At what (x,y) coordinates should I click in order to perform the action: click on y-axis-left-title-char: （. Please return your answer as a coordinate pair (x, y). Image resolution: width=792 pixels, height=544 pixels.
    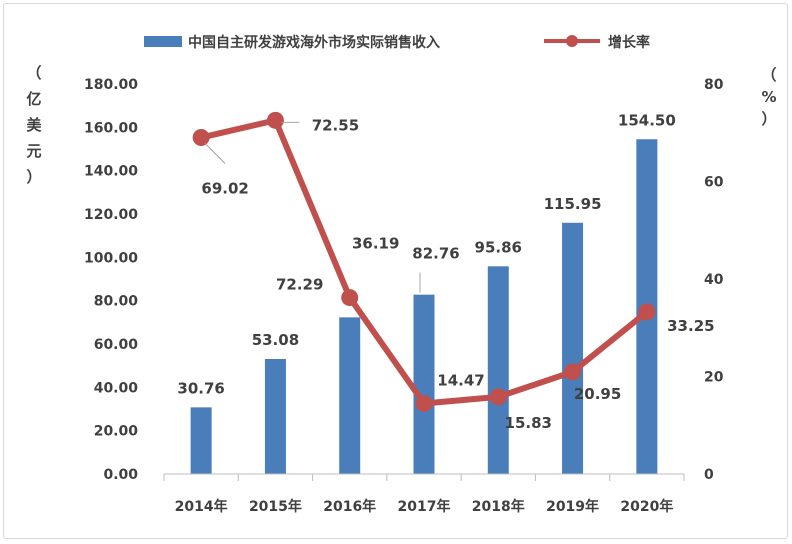
    Looking at the image, I should click on (33, 73).